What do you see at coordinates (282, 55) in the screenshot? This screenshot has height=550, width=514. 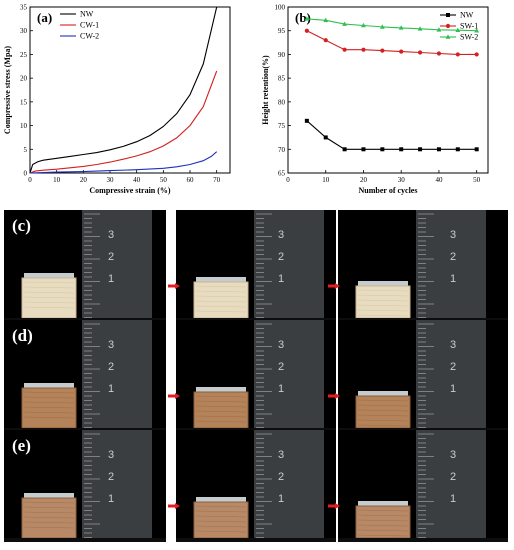 I see `y-tick-label: 90` at bounding box center [282, 55].